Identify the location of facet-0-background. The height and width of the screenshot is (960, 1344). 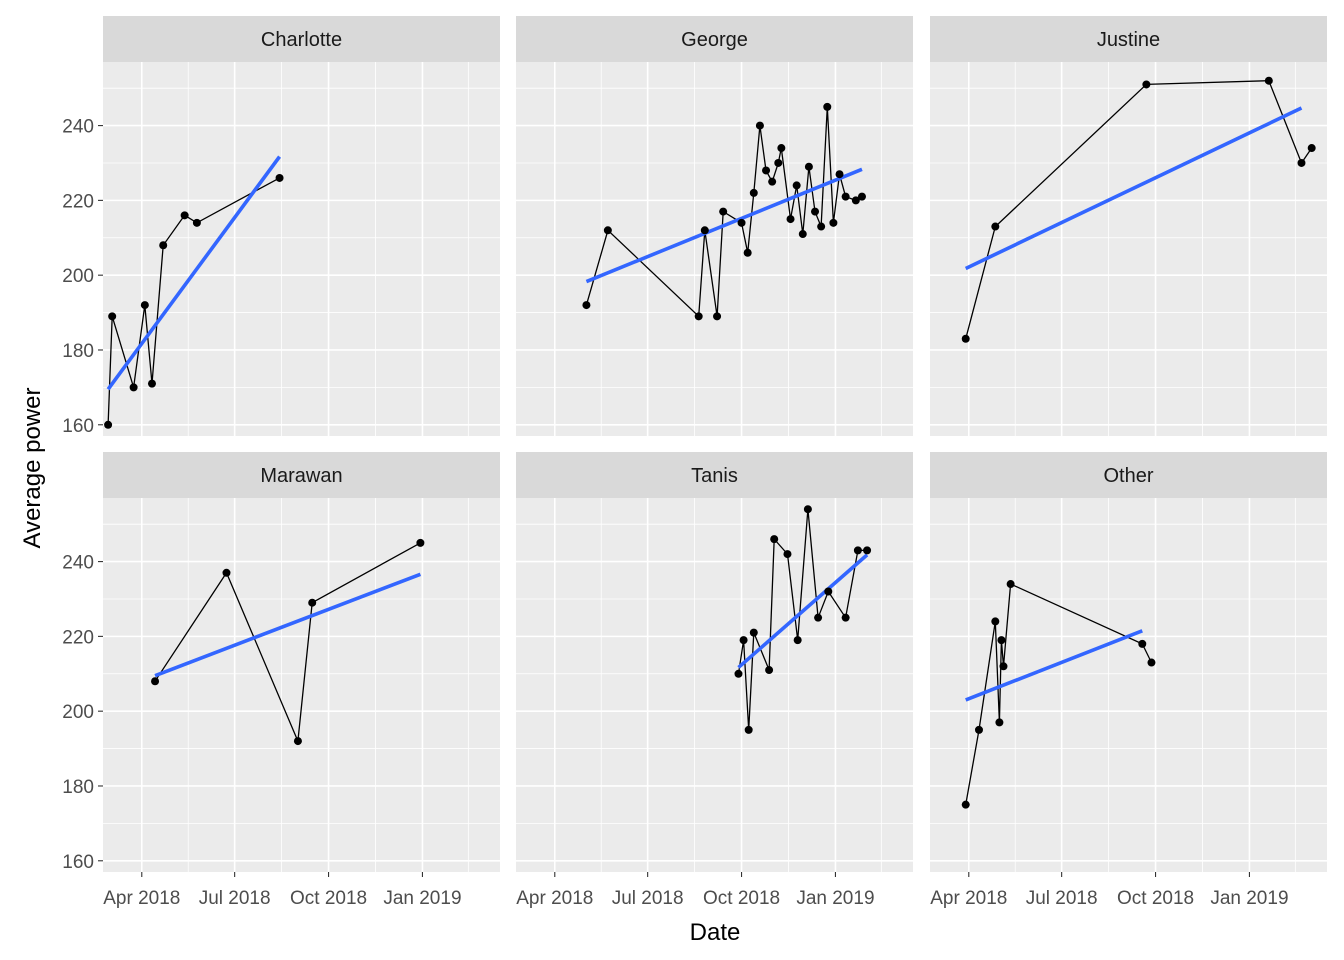
(301, 249).